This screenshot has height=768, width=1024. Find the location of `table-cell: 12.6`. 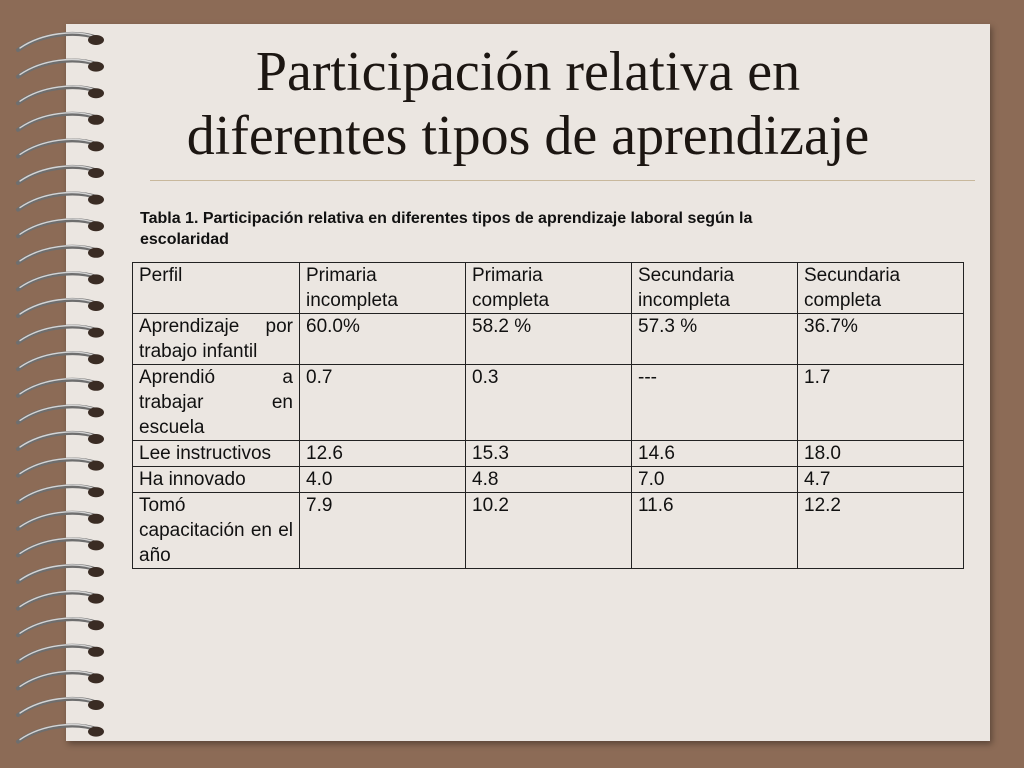

table-cell: 12.6 is located at coordinates (382, 453).